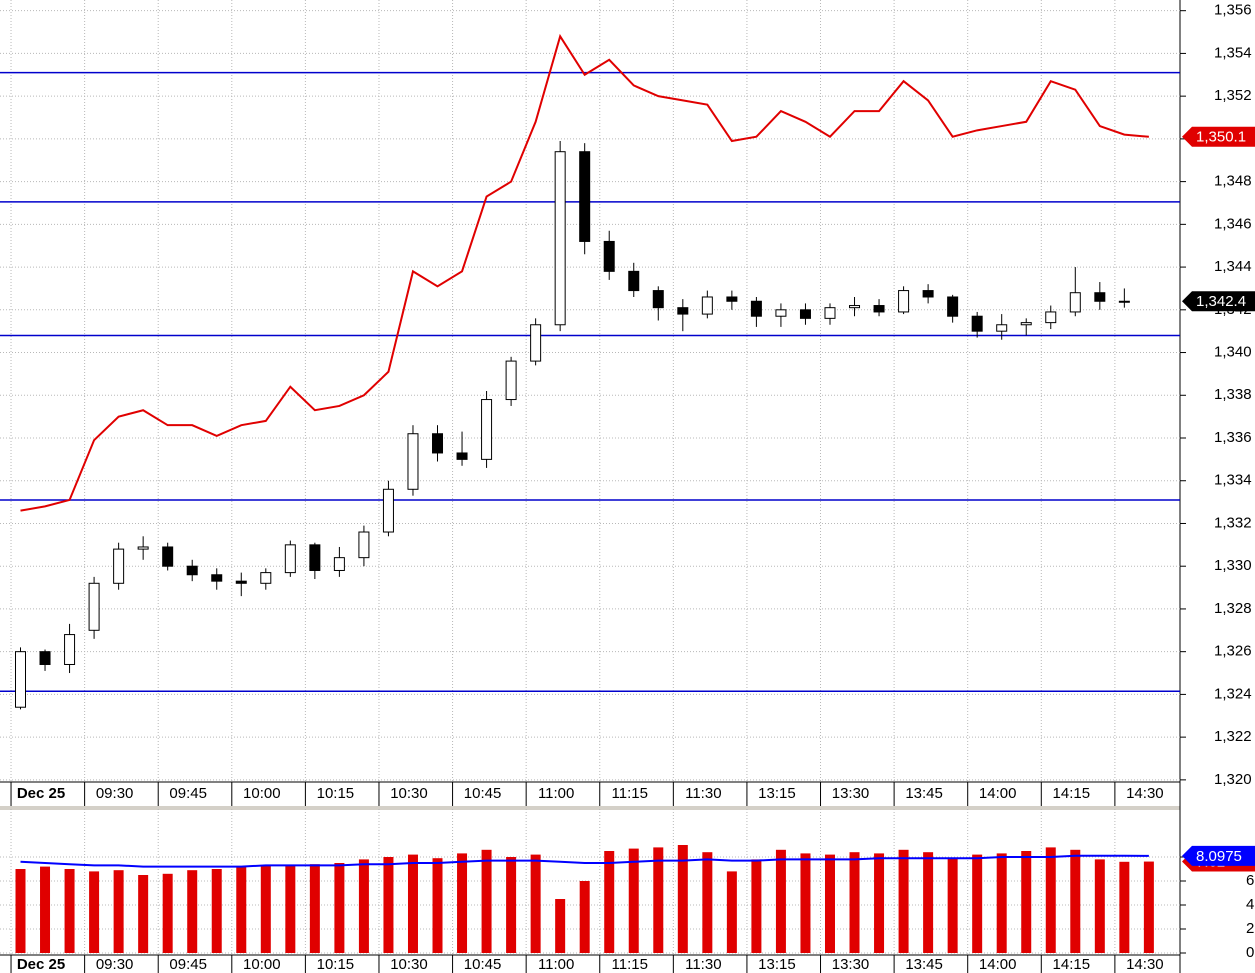 The image size is (1255, 973). What do you see at coordinates (1233, 95) in the screenshot?
I see `y-tick-label: 1,352` at bounding box center [1233, 95].